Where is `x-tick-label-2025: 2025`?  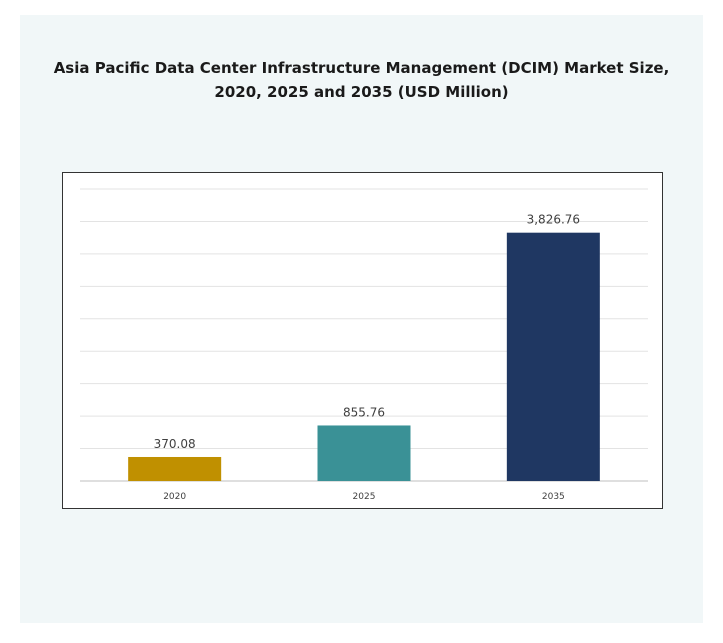 x-tick-label-2025: 2025 is located at coordinates (364, 497).